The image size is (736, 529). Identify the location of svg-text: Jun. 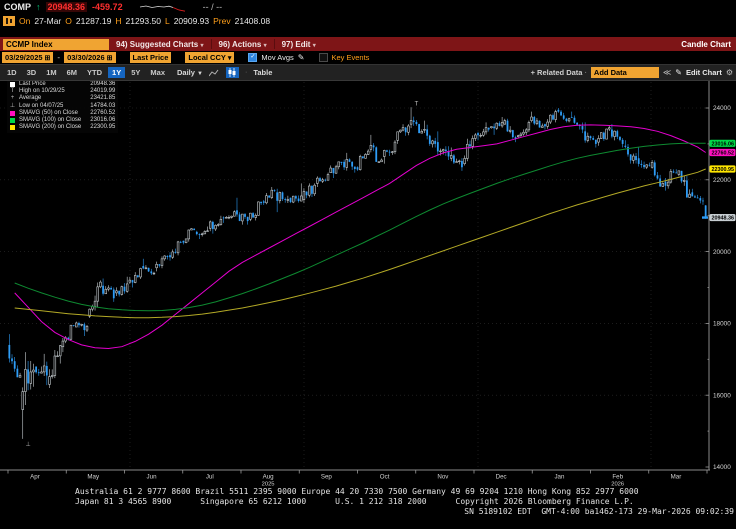
(152, 477).